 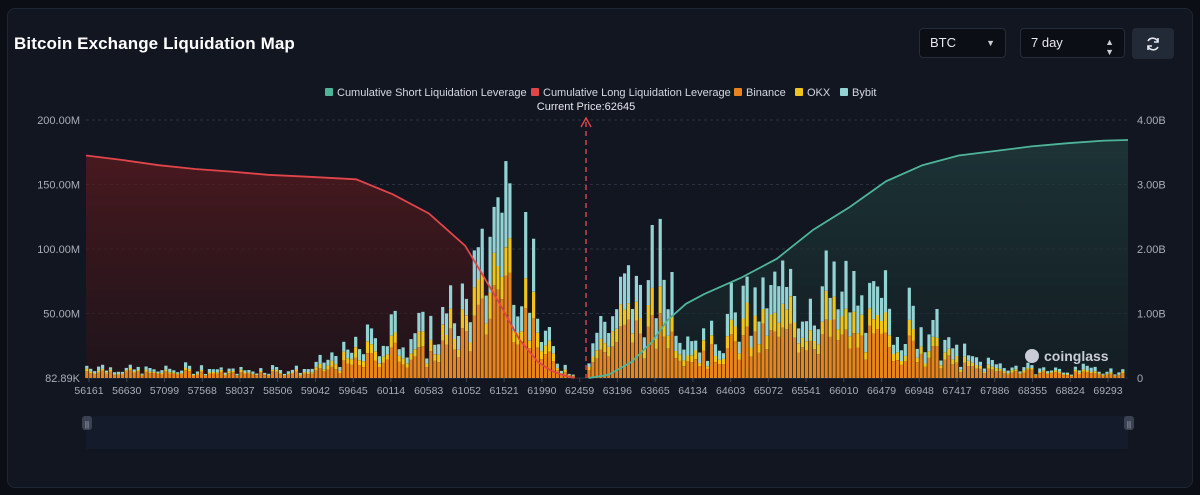 What do you see at coordinates (1153, 43) in the screenshot?
I see `refresh-button` at bounding box center [1153, 43].